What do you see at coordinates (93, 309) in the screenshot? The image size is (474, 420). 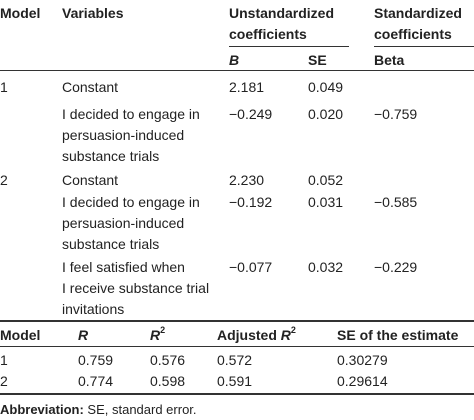 I see `t1-row5-variable-line3: invitations` at bounding box center [93, 309].